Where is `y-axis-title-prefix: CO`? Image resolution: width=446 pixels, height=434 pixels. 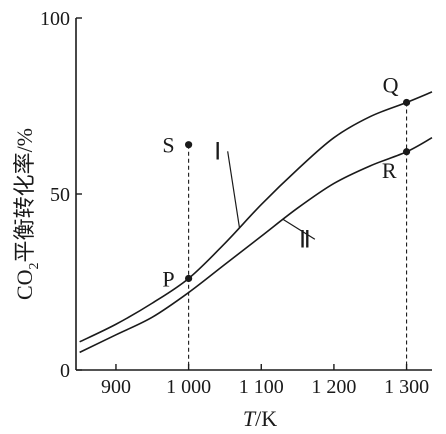
y-axis-title-prefix: CO is located at coordinates (24, 284).